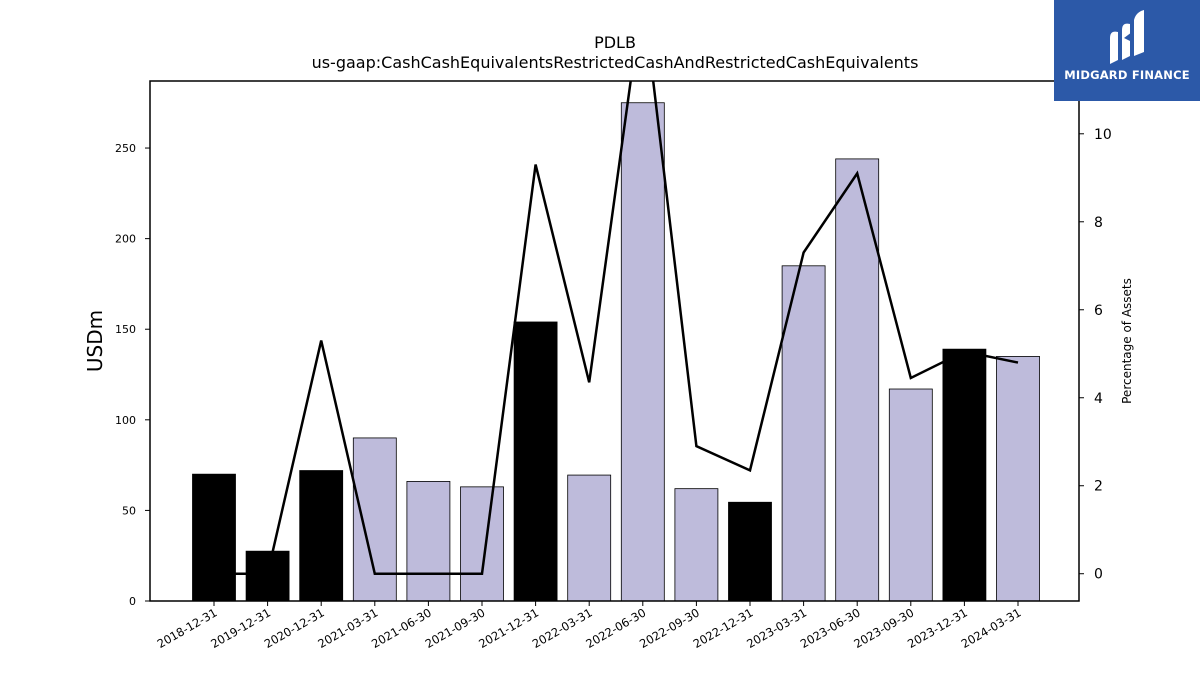 Image resolution: width=1200 pixels, height=675 pixels. What do you see at coordinates (1098, 223) in the screenshot?
I see `y2-tick-label: 8` at bounding box center [1098, 223].